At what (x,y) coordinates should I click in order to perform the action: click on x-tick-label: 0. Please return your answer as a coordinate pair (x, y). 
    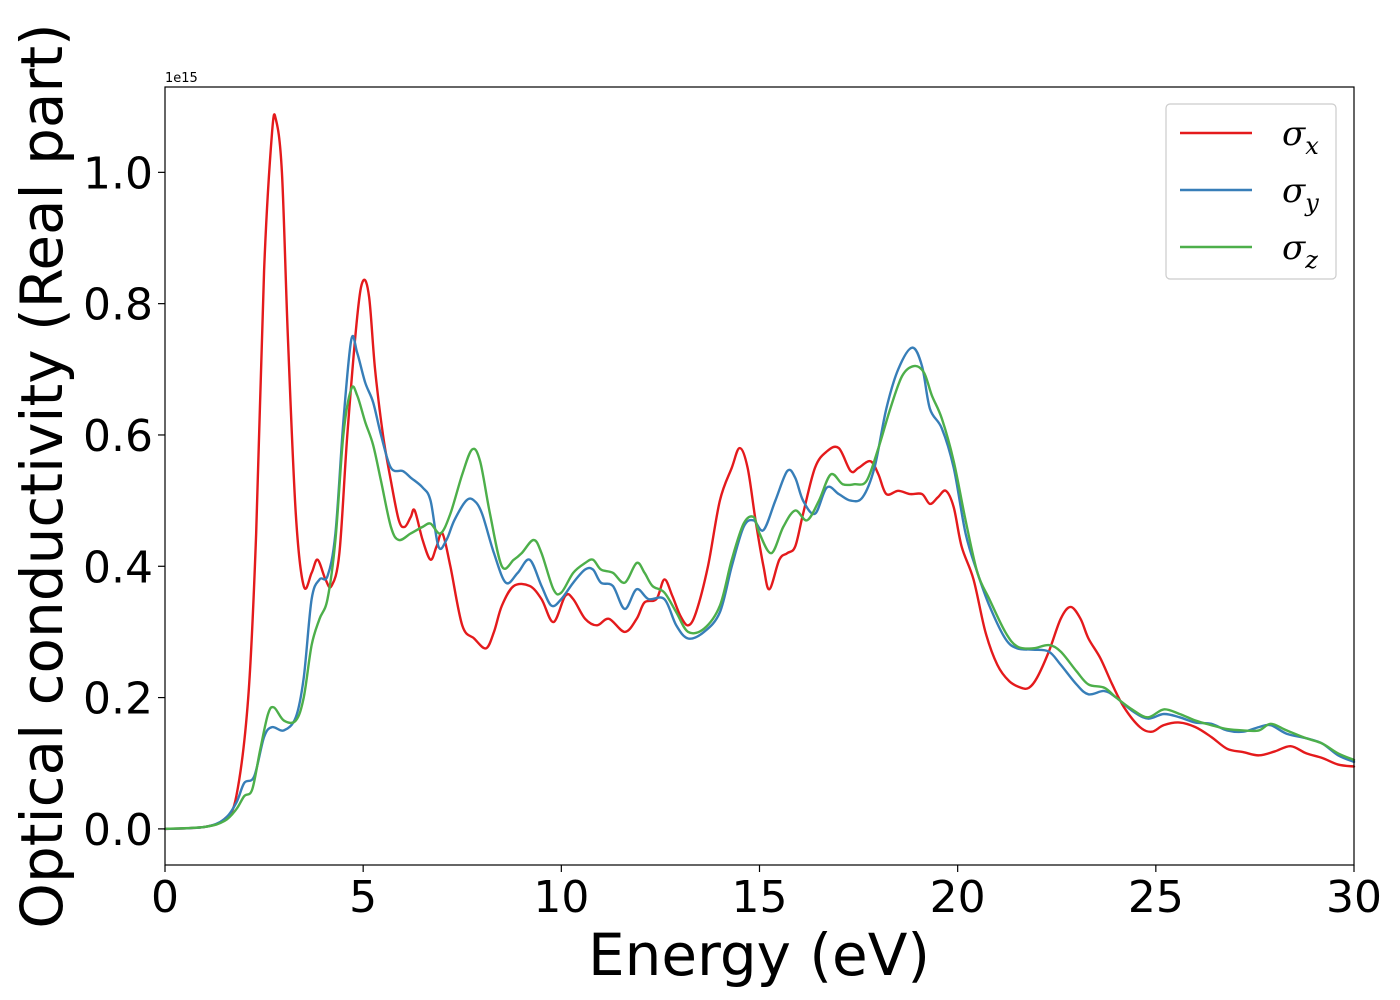
    Looking at the image, I should click on (165, 897).